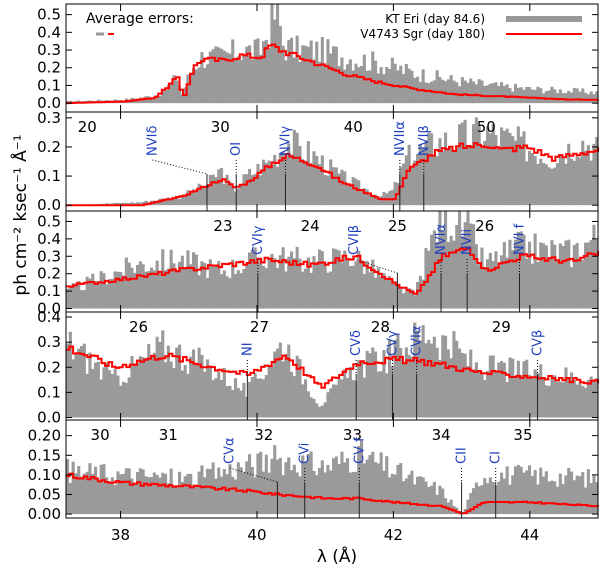 The width and height of the screenshot is (600, 570). I want to click on wavelength-label: 28, so click(380, 327).